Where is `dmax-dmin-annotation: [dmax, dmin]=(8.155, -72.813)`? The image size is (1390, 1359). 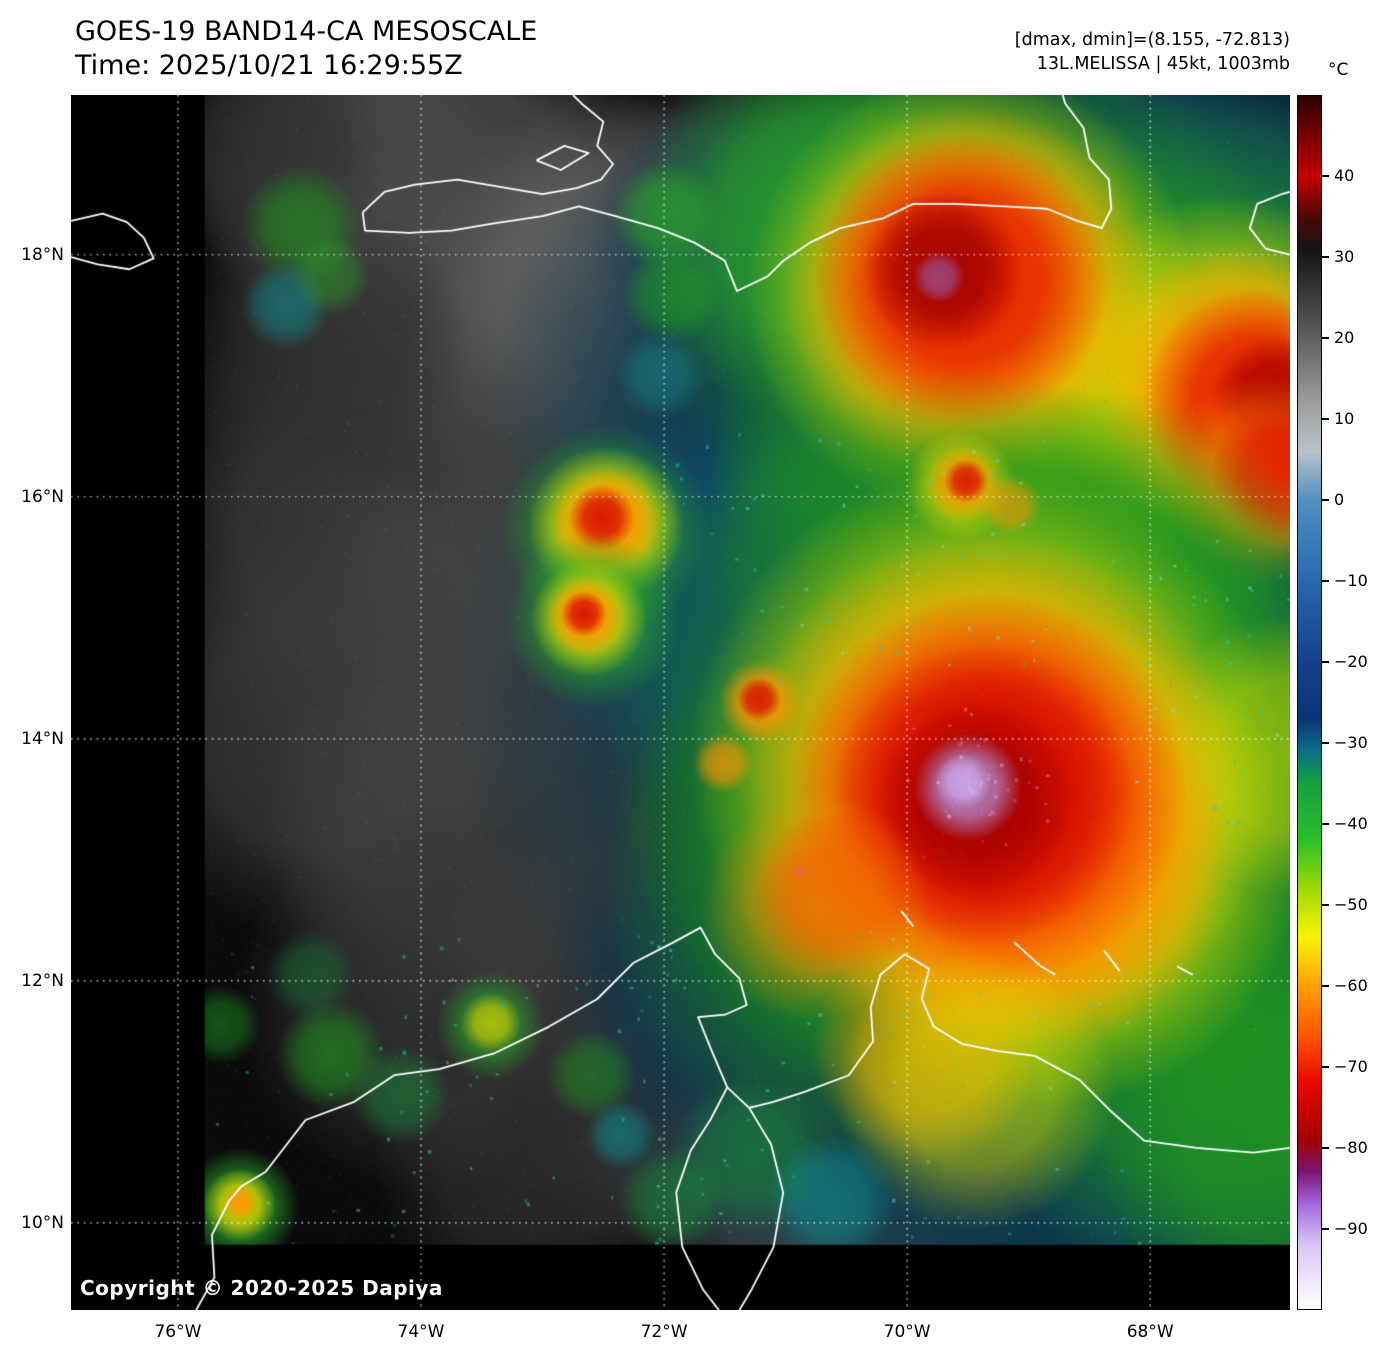 dmax-dmin-annotation: [dmax, dmin]=(8.155, -72.813) is located at coordinates (1152, 40).